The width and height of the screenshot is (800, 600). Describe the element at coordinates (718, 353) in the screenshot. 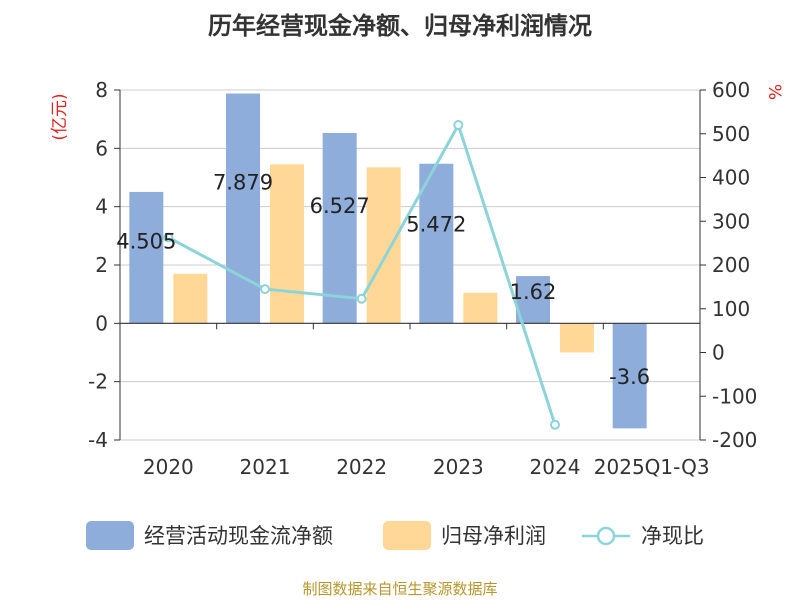

I see `right-axis-tick-label: 0` at that location.